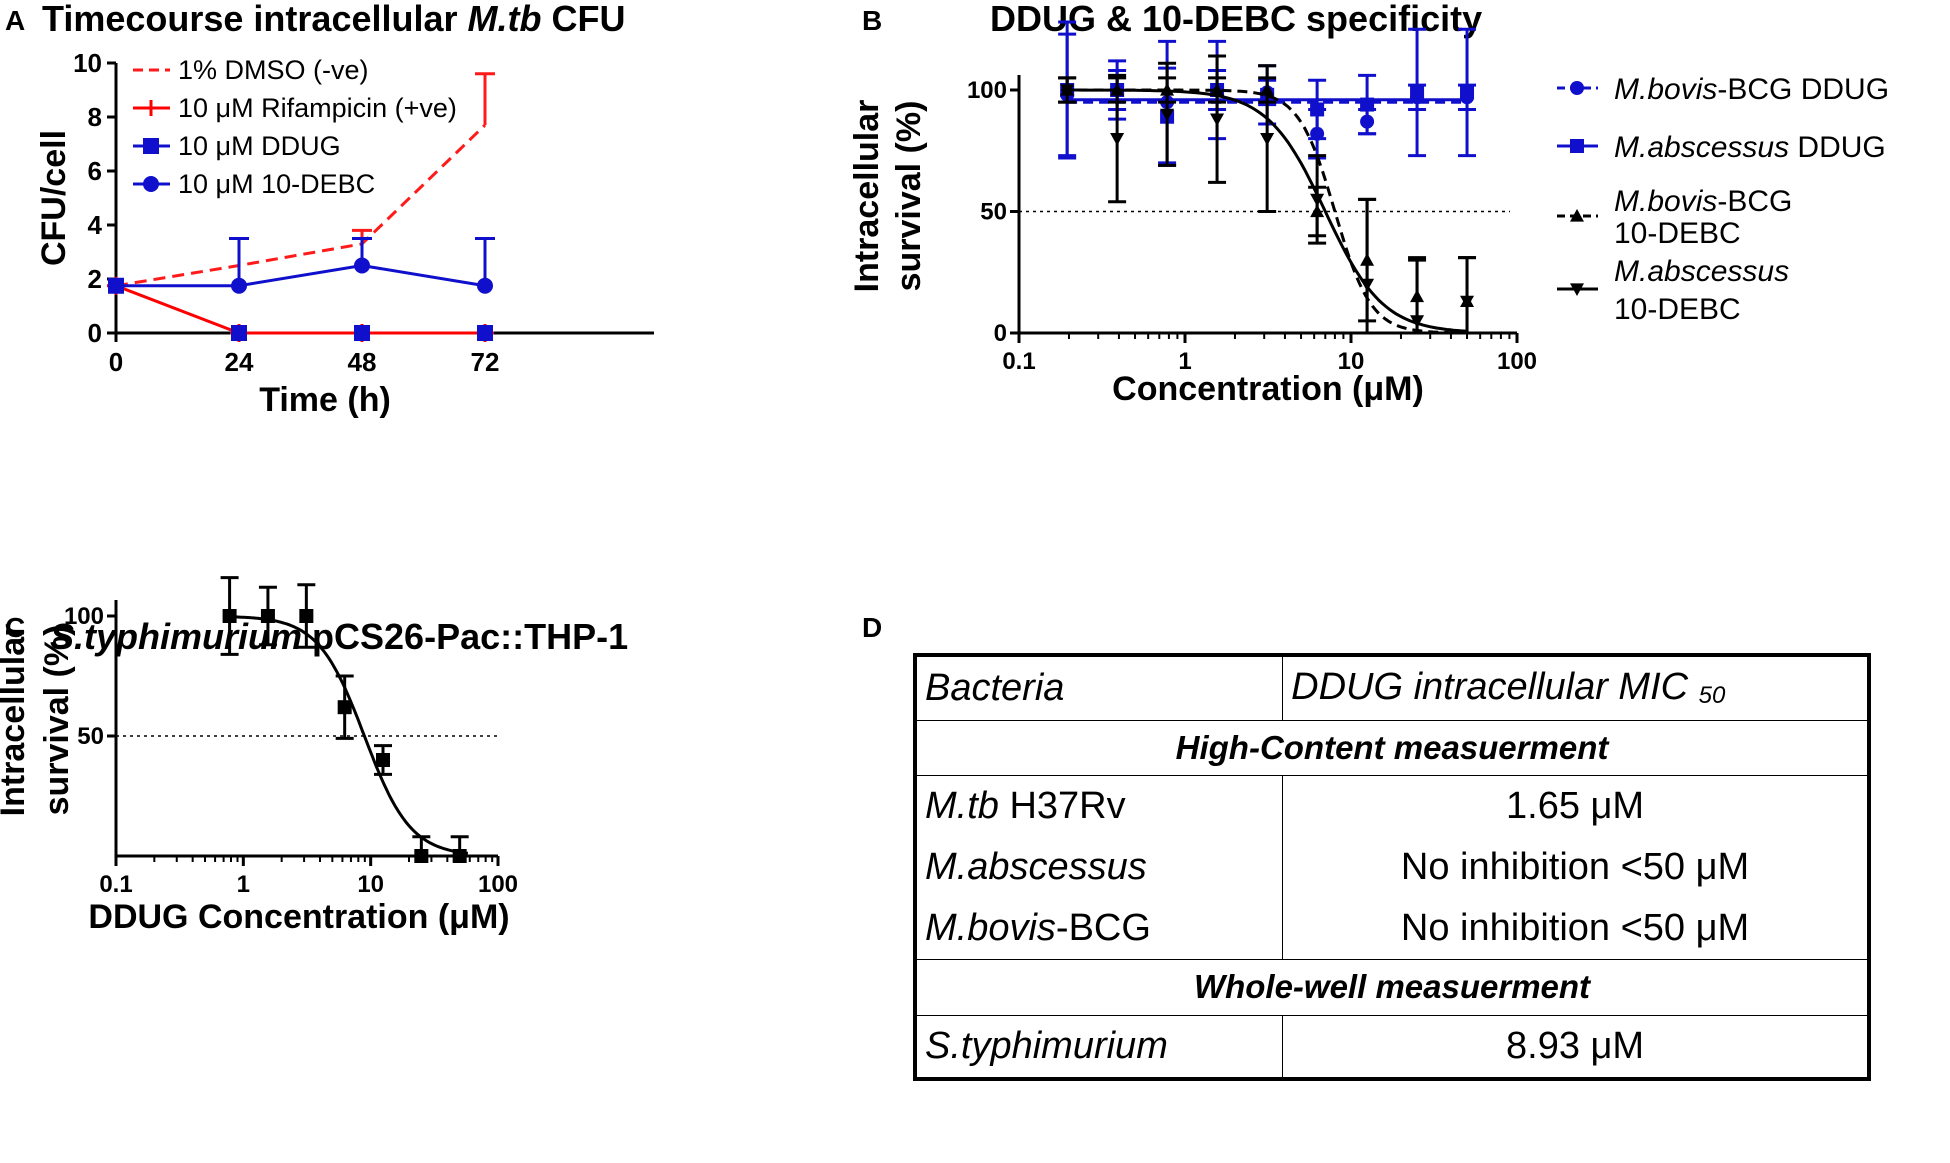 The image size is (1950, 1163). What do you see at coordinates (239, 362) in the screenshot?
I see `x-tick-label: 24` at bounding box center [239, 362].